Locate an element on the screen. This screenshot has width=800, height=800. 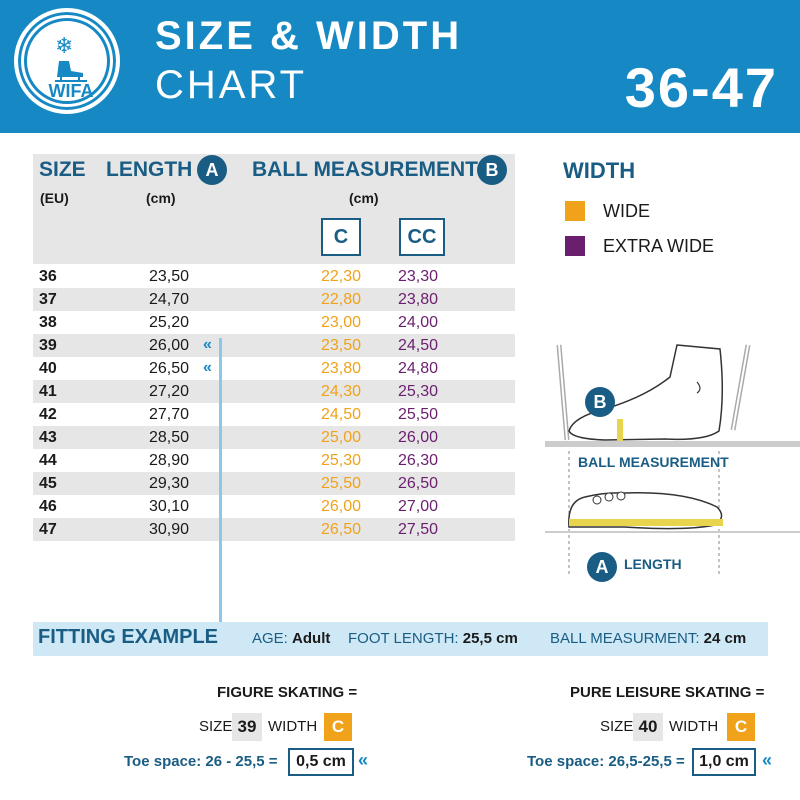
diagram-ball-badge: B is located at coordinates (600, 402).